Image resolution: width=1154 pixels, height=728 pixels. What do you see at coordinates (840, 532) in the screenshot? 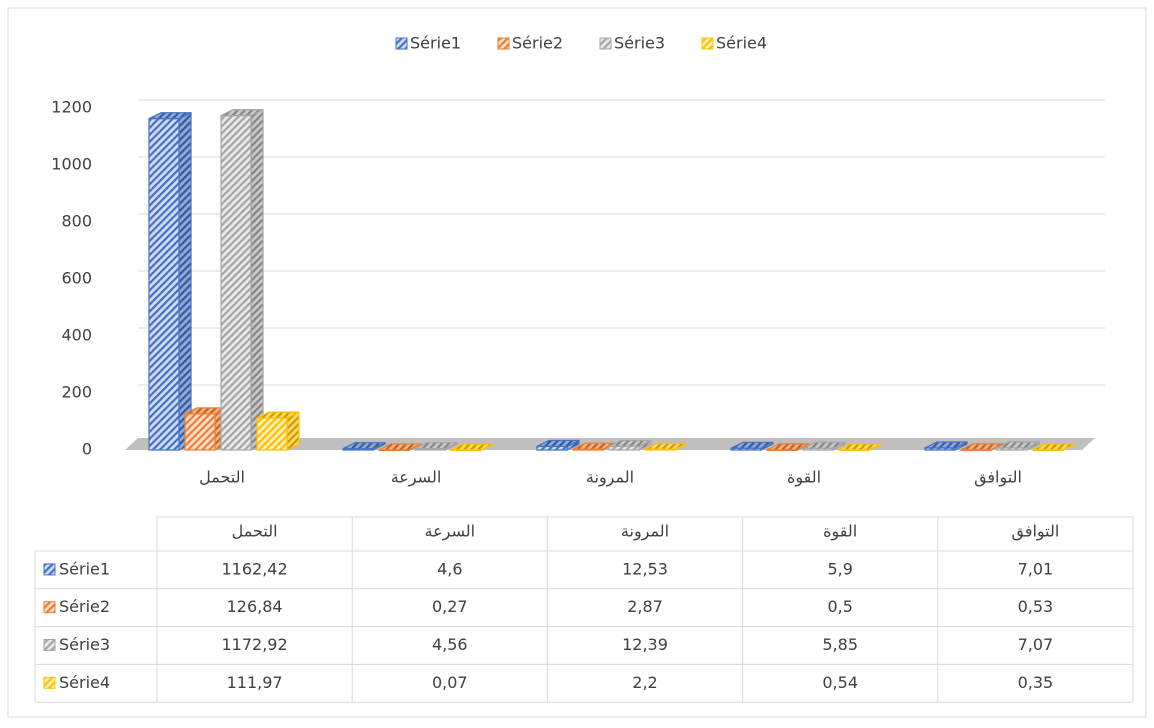
I see `table-header: القوة` at bounding box center [840, 532].